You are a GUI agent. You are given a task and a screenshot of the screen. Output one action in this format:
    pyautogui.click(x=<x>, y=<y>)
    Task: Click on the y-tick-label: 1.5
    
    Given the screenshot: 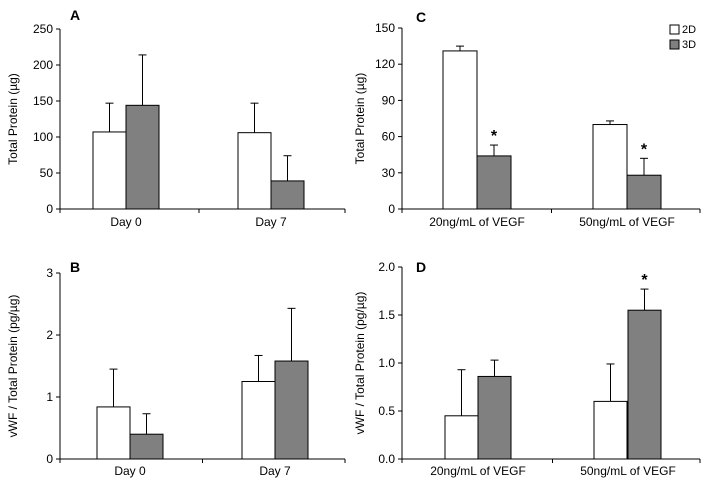 What is the action you would take?
    pyautogui.click(x=386, y=315)
    